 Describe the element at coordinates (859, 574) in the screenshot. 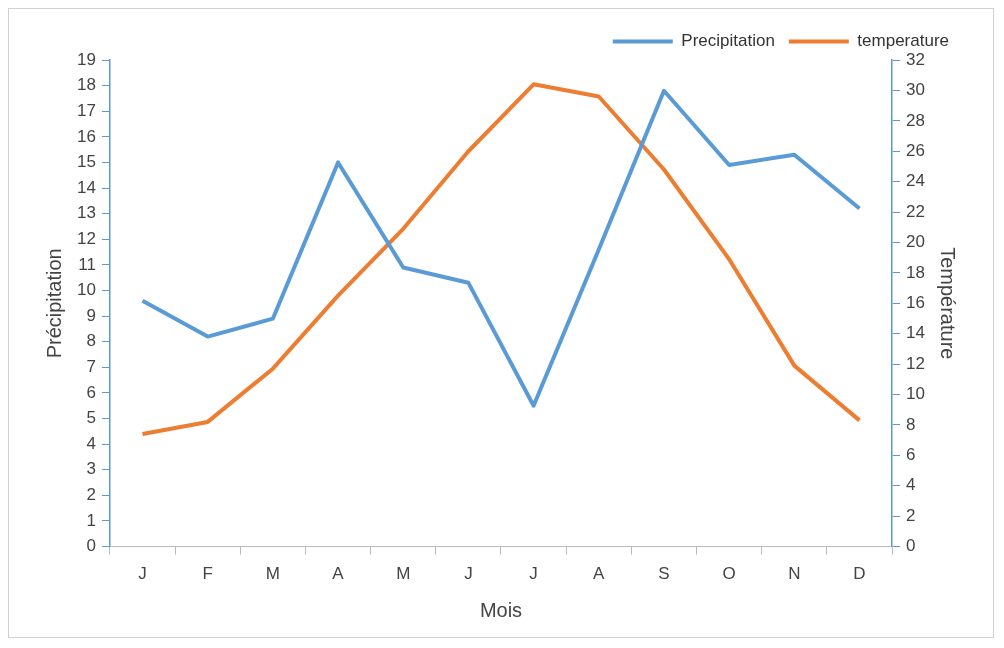

I see `x-tick-label: D` at that location.